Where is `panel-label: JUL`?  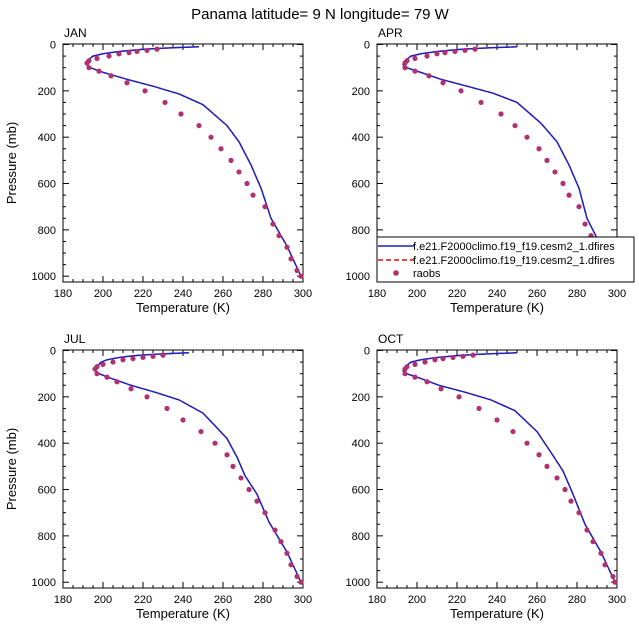
panel-label: JUL is located at coordinates (75, 339).